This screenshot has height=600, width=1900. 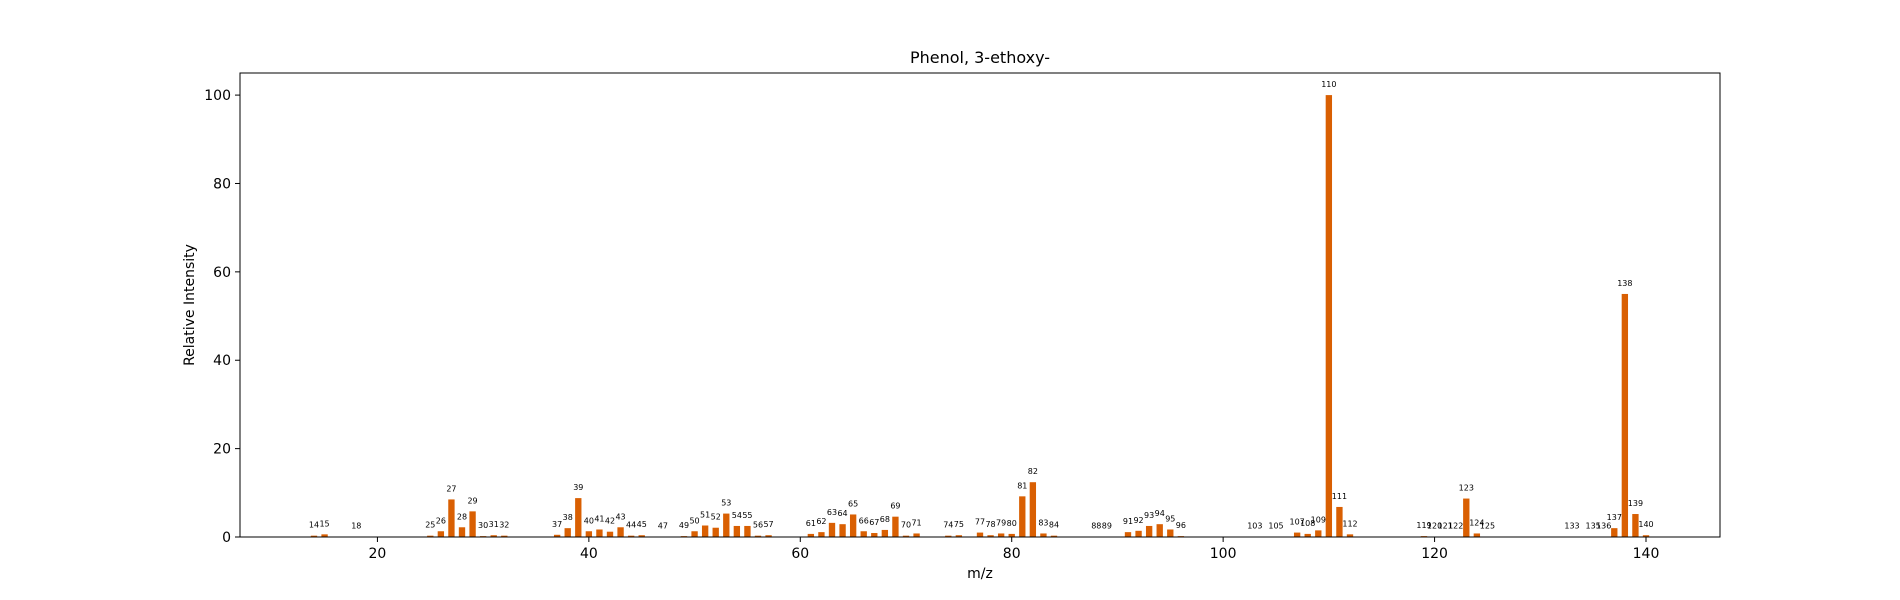 What do you see at coordinates (1307, 523) in the screenshot?
I see `peak-label-108: 108` at bounding box center [1307, 523].